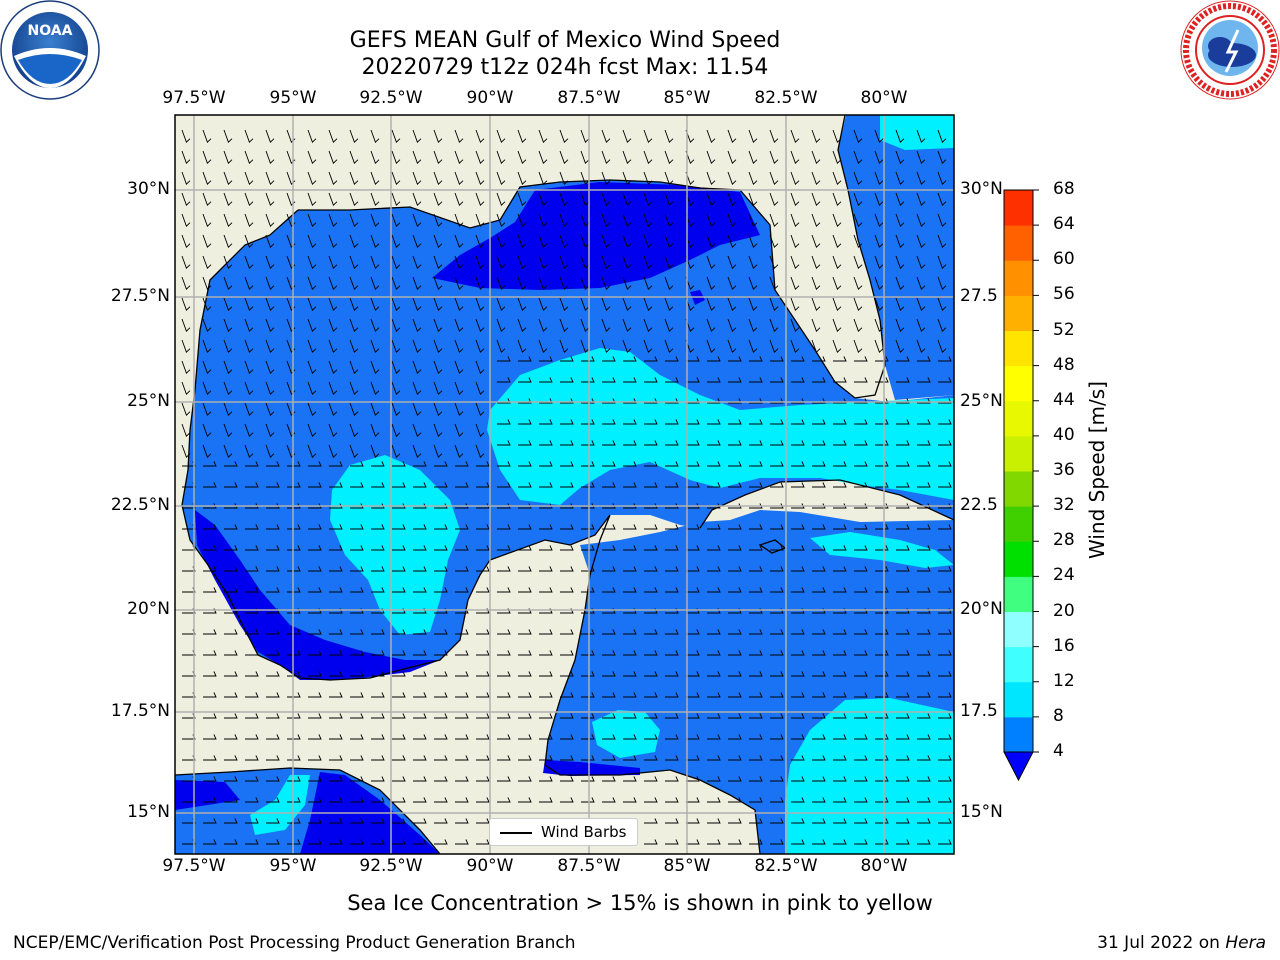 The width and height of the screenshot is (1280, 960). What do you see at coordinates (490, 98) in the screenshot?
I see `lon-label-top: 90°W` at bounding box center [490, 98].